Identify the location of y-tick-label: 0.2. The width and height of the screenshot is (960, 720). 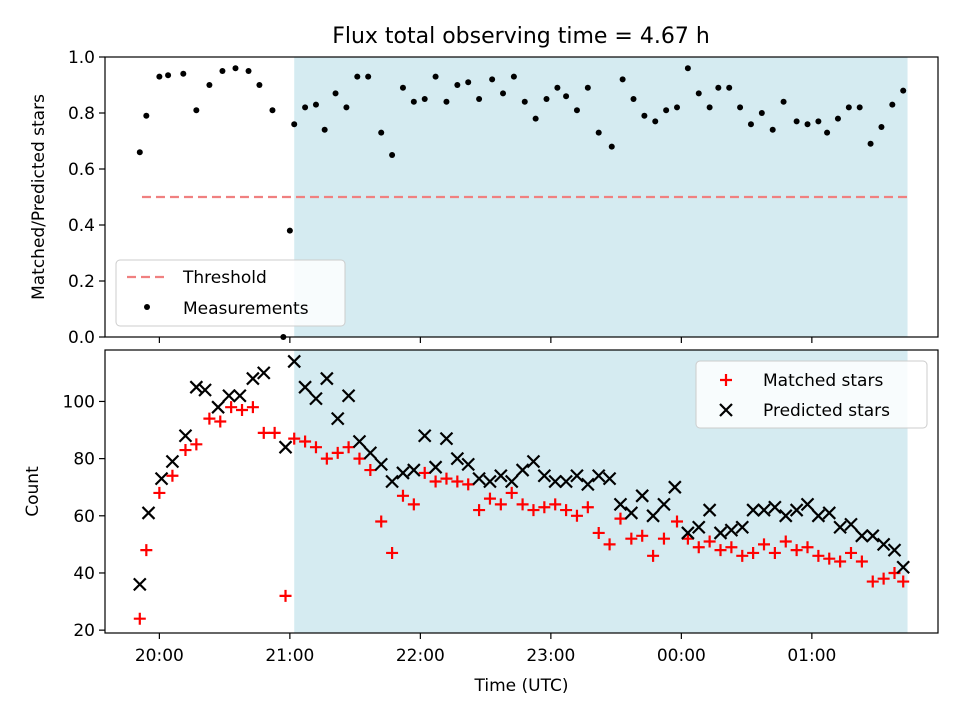
(81, 282).